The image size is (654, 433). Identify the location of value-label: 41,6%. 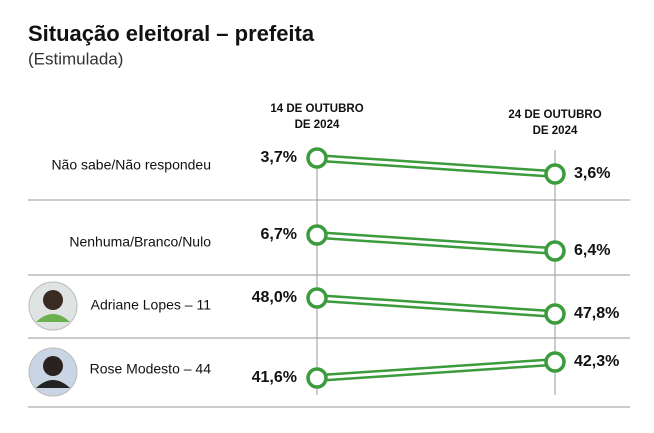
(274, 377).